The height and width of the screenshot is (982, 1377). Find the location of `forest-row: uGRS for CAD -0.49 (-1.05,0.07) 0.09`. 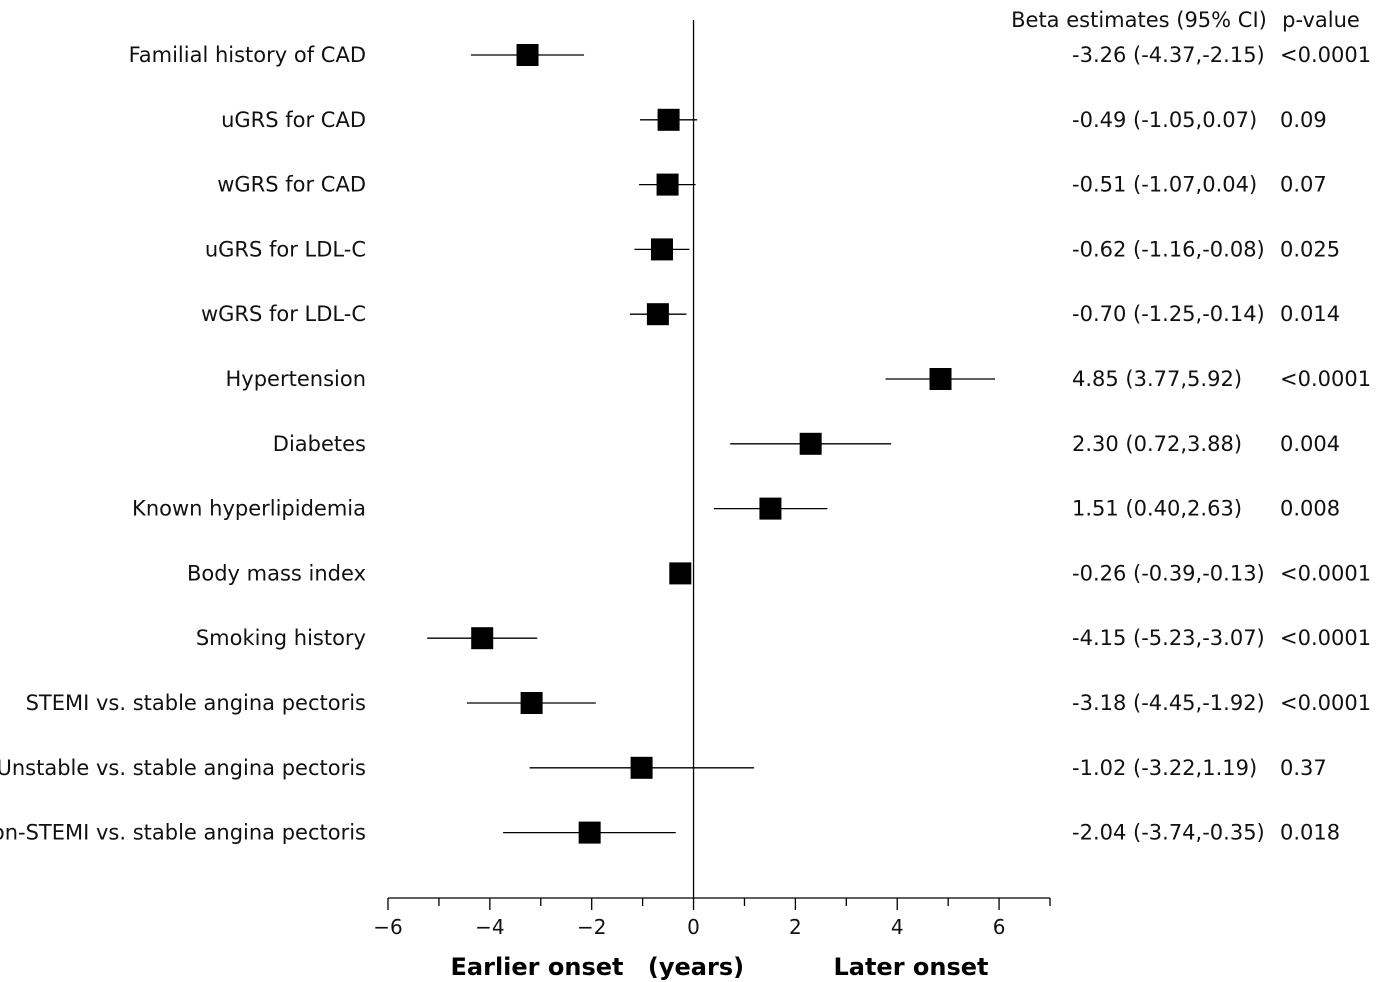

forest-row: uGRS for CAD -0.49 (-1.05,0.07) 0.09 is located at coordinates (774, 120).